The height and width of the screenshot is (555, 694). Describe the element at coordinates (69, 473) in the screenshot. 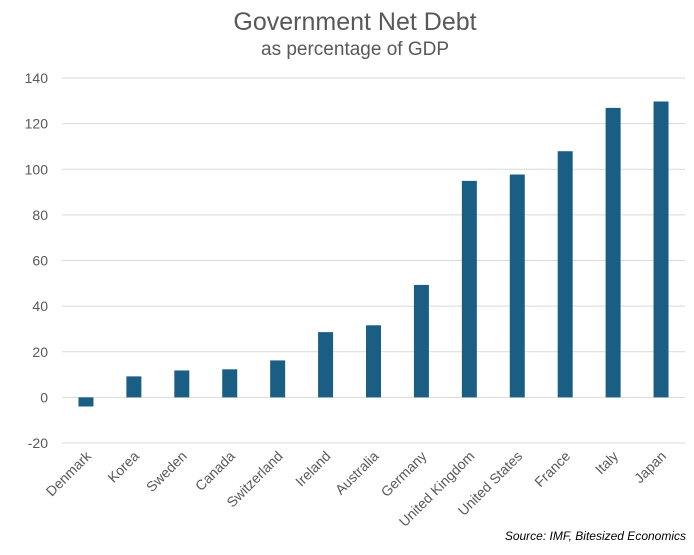

I see `x-tick-label: Denmark` at that location.